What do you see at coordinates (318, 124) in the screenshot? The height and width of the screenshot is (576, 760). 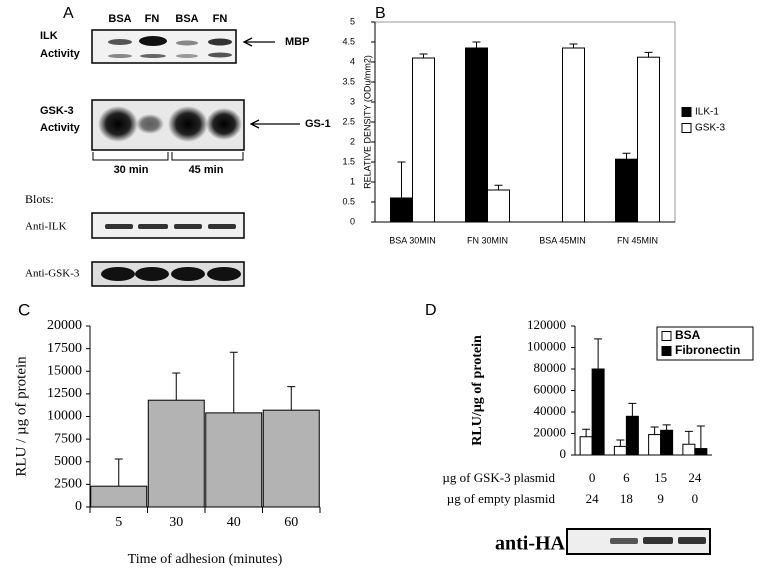 I see `band-label: GS-1` at bounding box center [318, 124].